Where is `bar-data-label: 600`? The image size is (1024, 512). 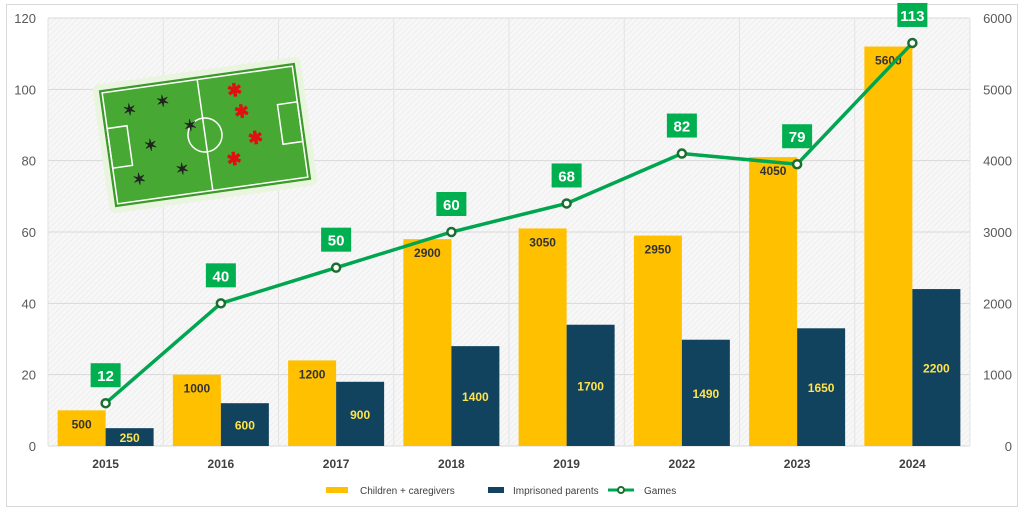
bar-data-label: 600 is located at coordinates (245, 426).